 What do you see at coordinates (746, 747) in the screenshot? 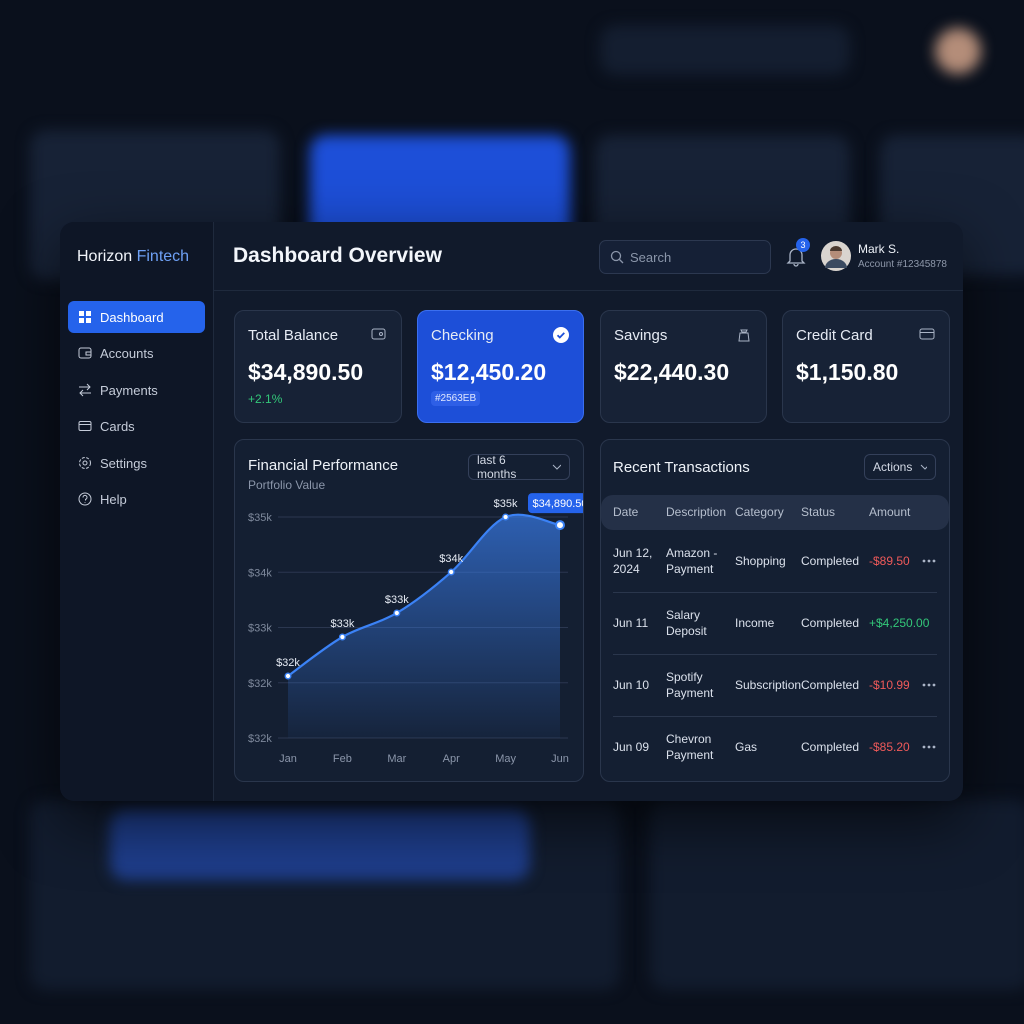
I see `table-cell: Gas` at bounding box center [746, 747].